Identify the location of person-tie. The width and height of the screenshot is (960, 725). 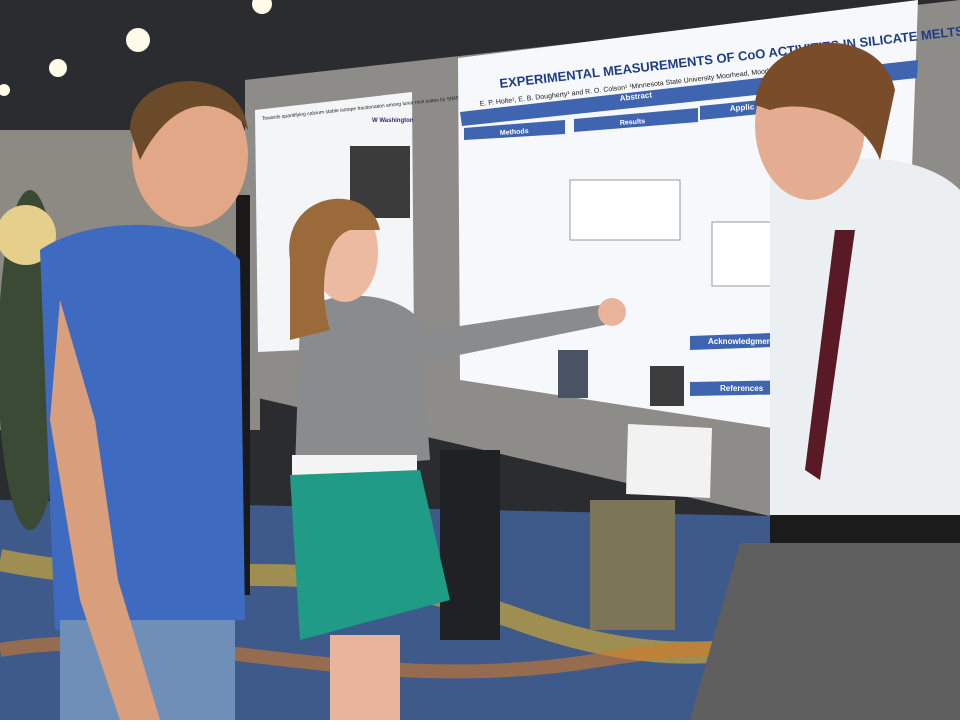
(830, 355).